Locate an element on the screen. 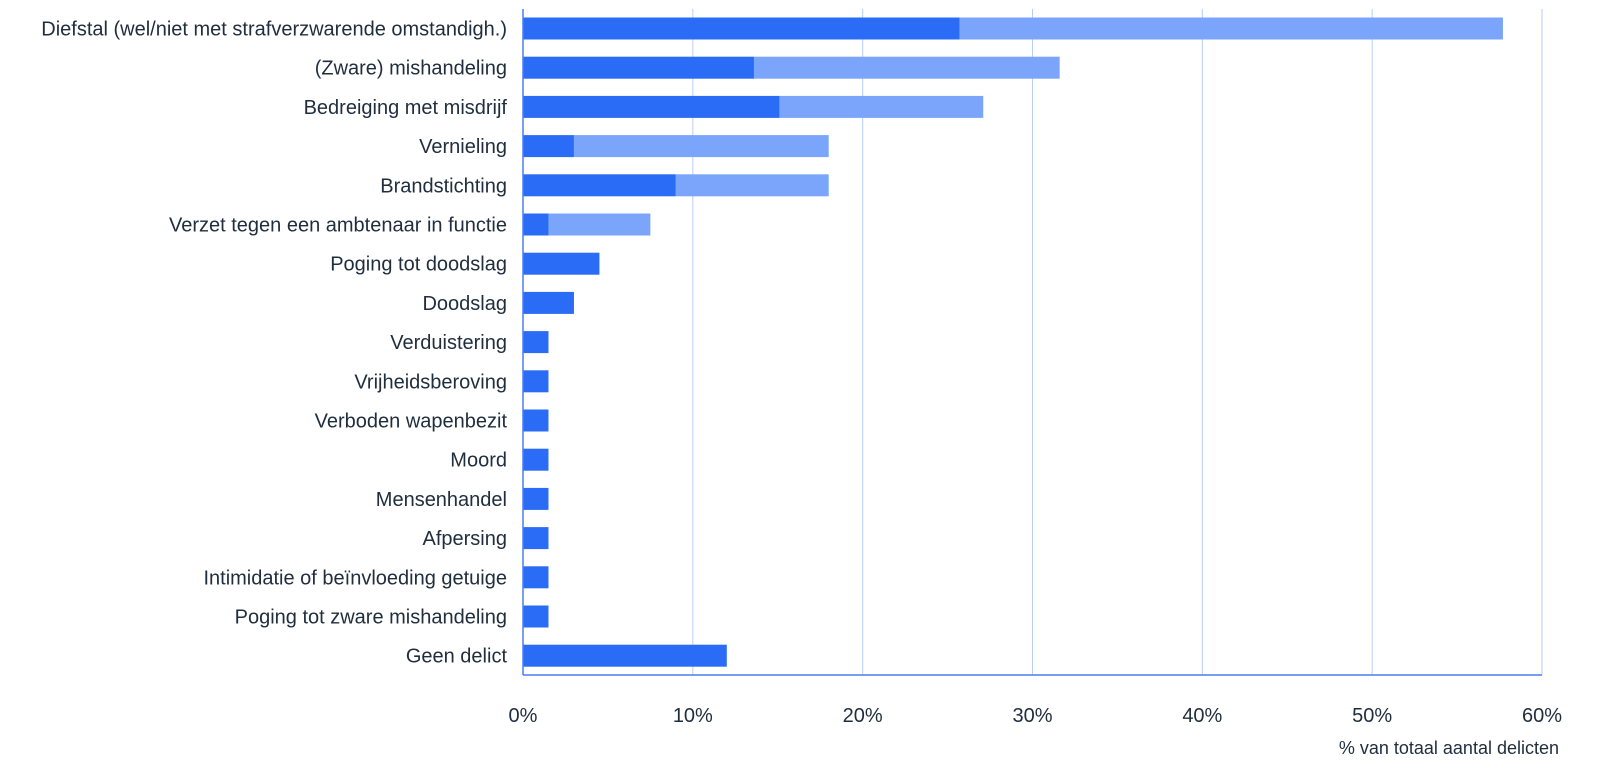 The image size is (1599, 774). category-label: Poging tot zware mishandeling is located at coordinates (371, 618).